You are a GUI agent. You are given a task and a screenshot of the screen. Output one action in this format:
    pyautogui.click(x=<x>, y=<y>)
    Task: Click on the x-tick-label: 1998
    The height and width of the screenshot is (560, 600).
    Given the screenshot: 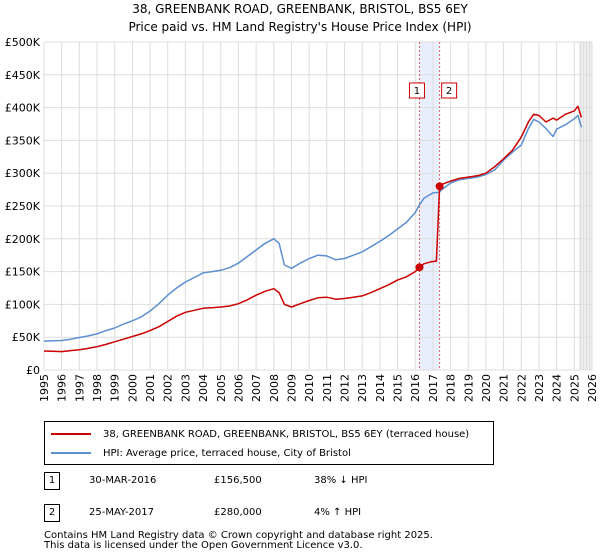 What is the action you would take?
    pyautogui.click(x=97, y=388)
    